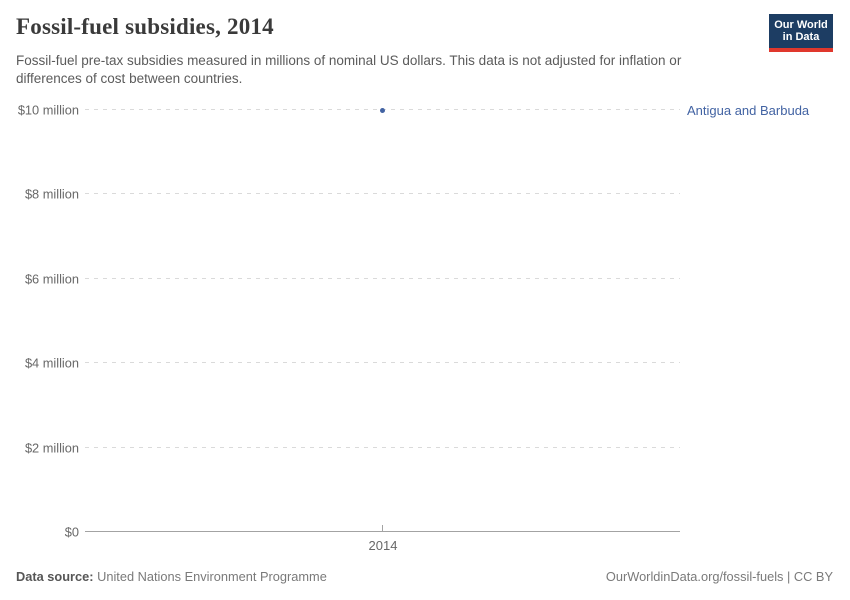 The image size is (850, 600). I want to click on y-tick-label: $0, so click(71, 532).